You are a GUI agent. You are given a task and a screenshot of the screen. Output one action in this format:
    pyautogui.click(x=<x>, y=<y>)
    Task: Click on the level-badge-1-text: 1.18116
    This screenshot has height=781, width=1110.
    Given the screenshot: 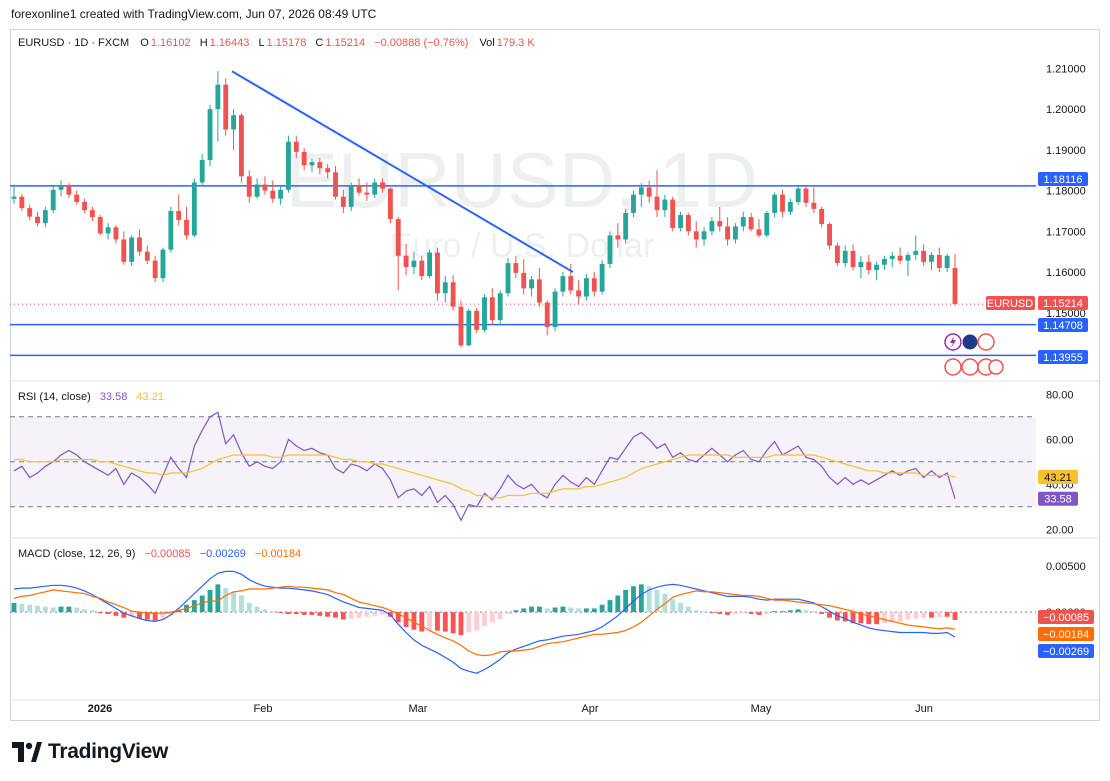 What is the action you would take?
    pyautogui.click(x=1063, y=180)
    